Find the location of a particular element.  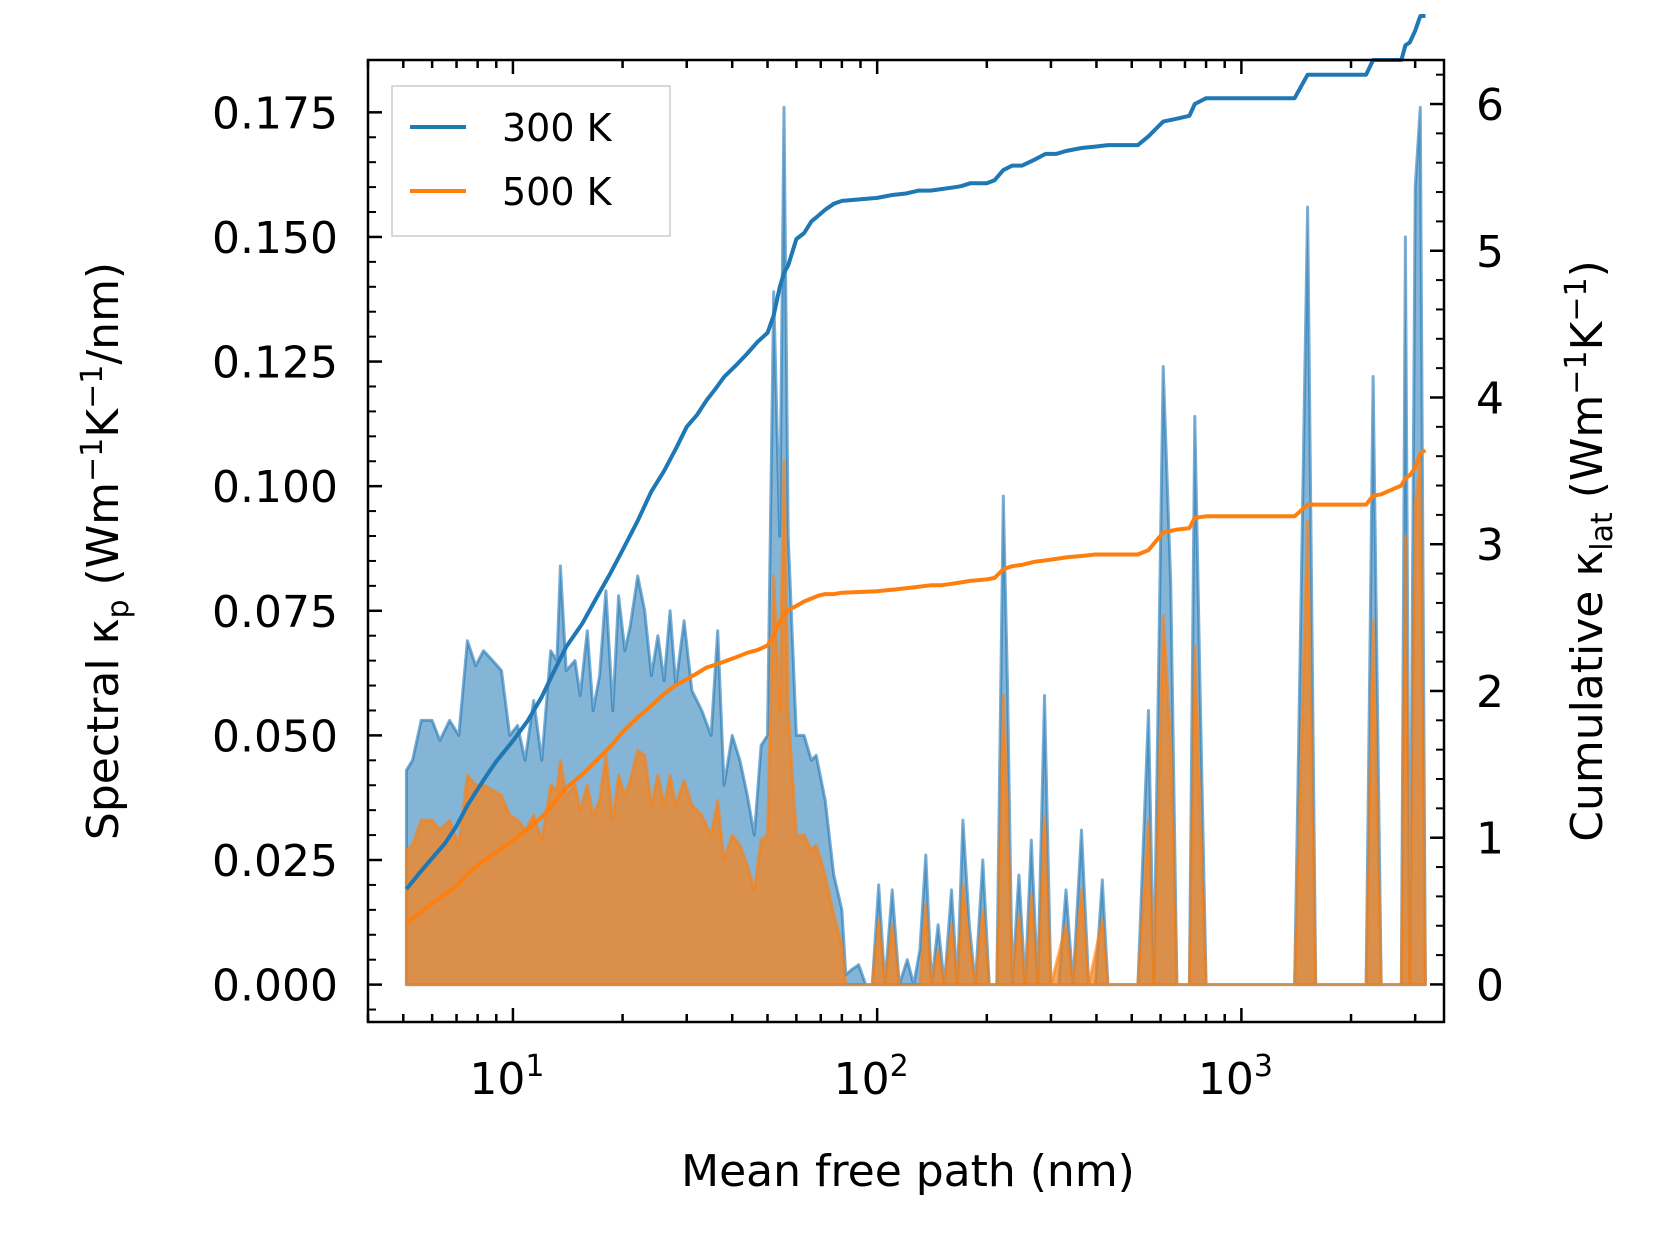

legend-label-300k: 300 K is located at coordinates (557, 128).